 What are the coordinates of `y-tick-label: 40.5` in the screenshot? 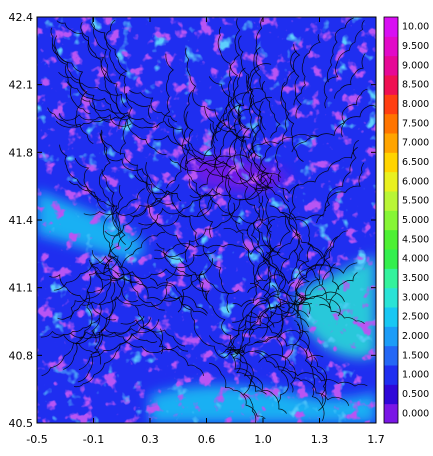 It's located at (21, 423).